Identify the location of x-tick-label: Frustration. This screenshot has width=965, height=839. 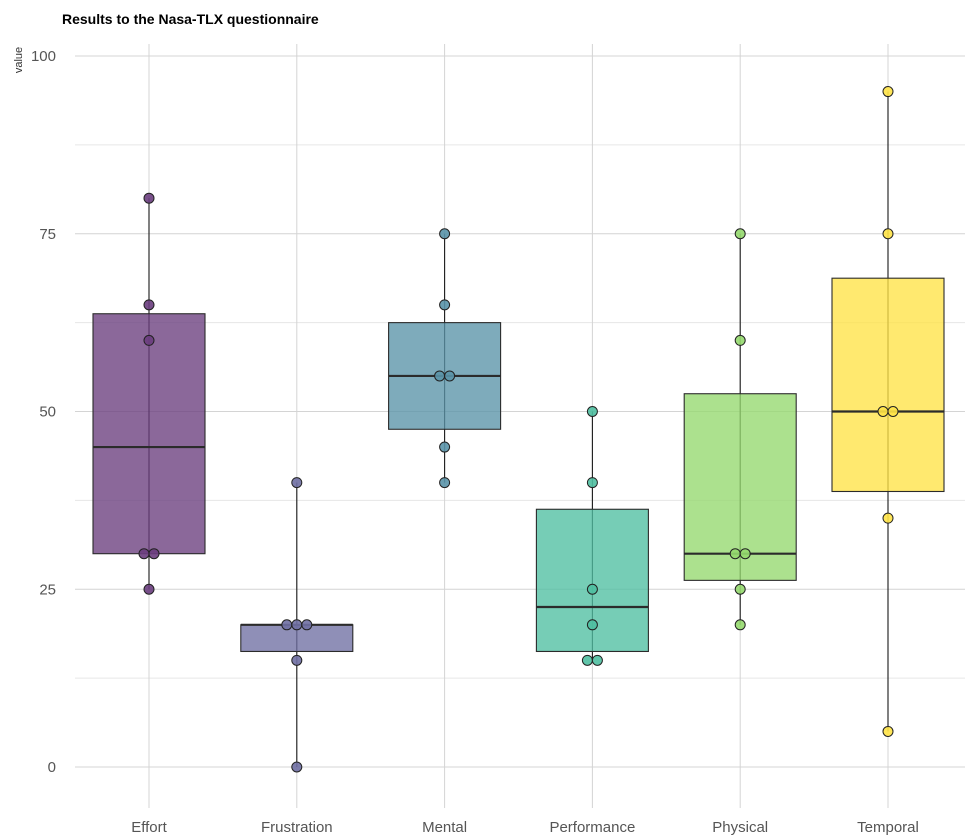
(297, 827).